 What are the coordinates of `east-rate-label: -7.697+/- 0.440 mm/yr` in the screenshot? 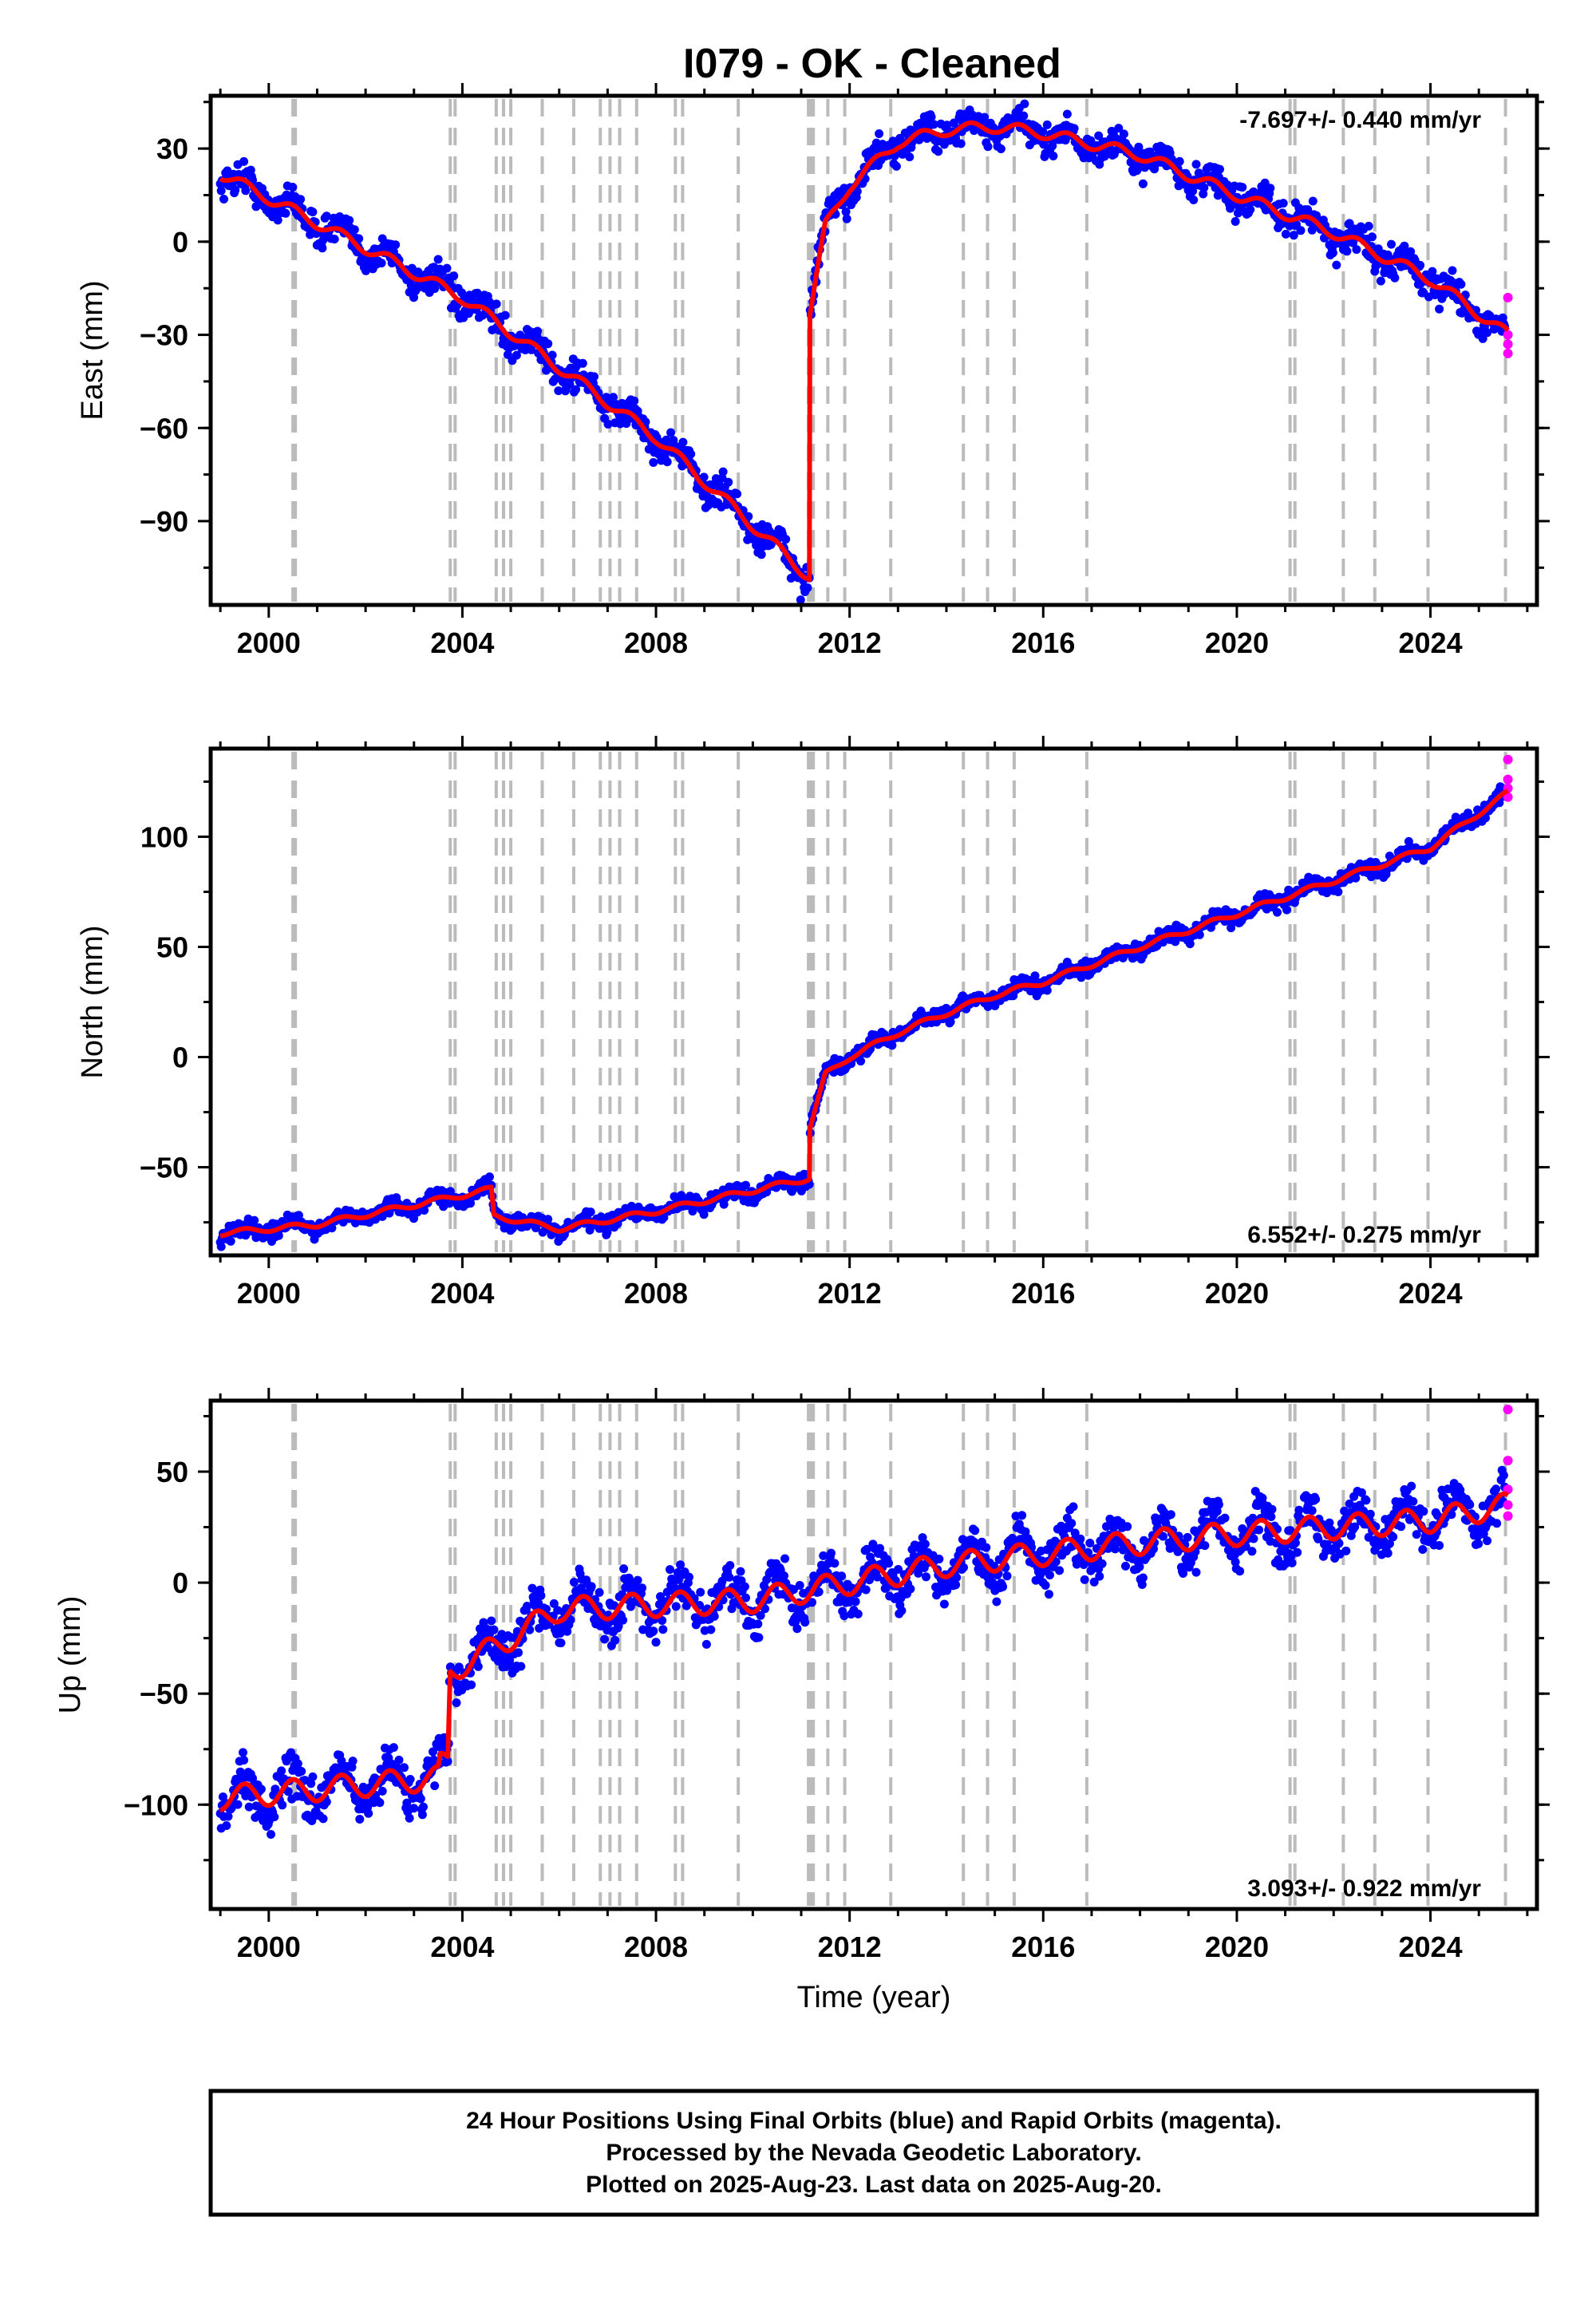 It's located at (1360, 120).